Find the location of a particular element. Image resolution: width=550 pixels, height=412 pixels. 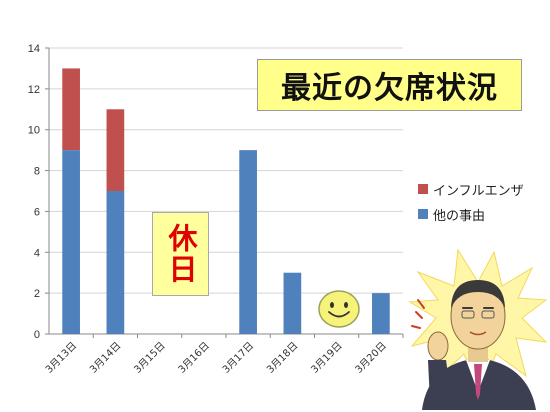

holiday-label: 休日 is located at coordinates (181, 254).